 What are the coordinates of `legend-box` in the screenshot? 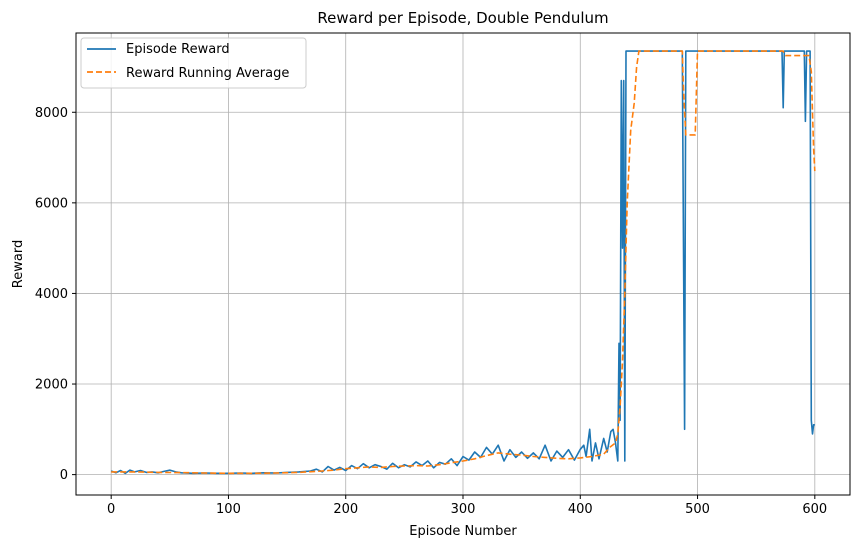 It's located at (193, 63).